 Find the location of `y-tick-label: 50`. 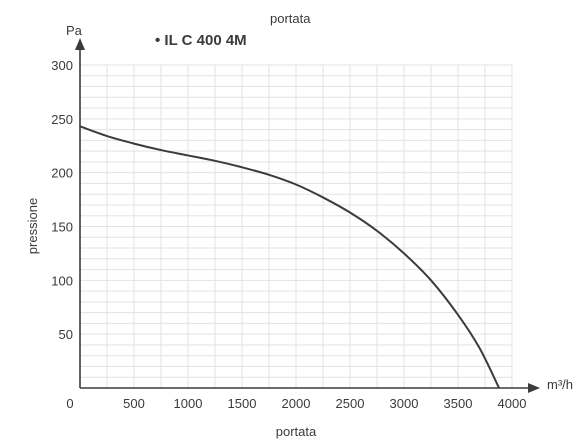

y-tick-label: 50 is located at coordinates (66, 334).